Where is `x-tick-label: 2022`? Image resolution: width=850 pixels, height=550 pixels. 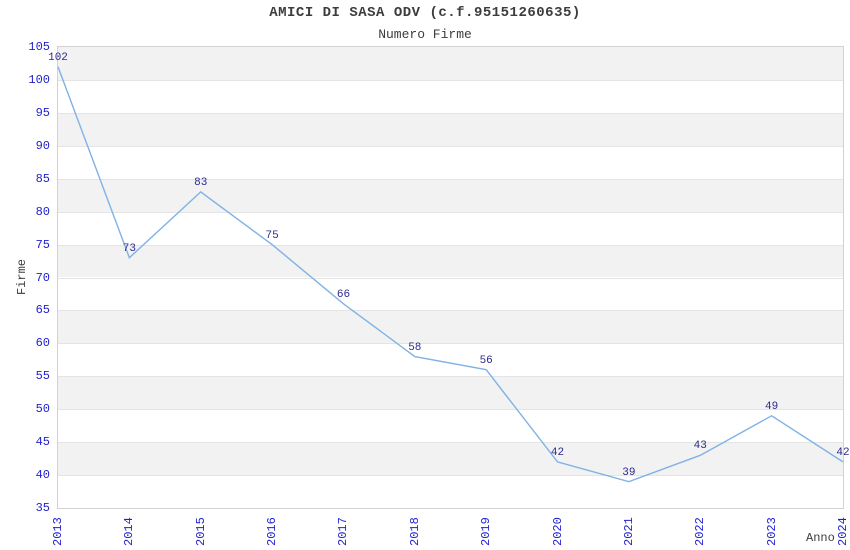 x-tick-label: 2022 is located at coordinates (700, 531).